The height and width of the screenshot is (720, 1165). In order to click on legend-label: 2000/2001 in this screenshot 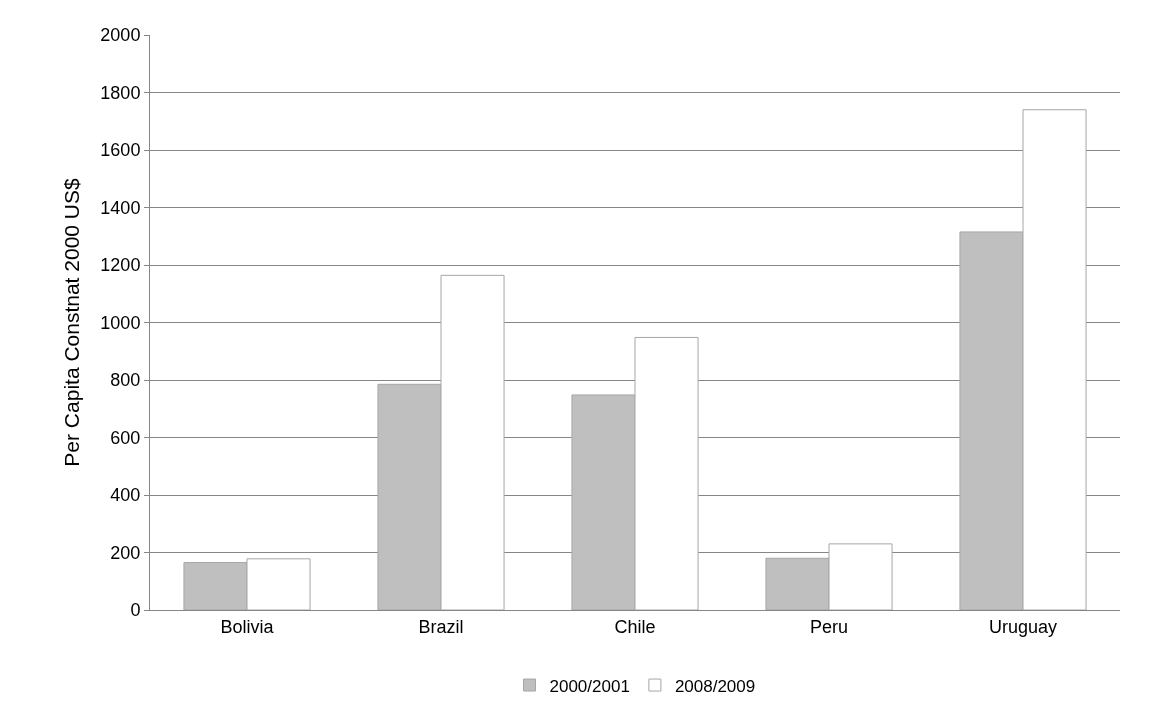, I will do `click(589, 686)`.